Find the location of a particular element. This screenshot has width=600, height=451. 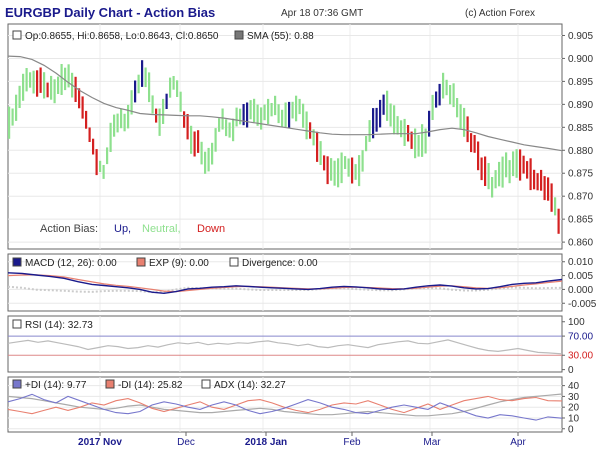

y-tick-label: 0.865 is located at coordinates (580, 220).